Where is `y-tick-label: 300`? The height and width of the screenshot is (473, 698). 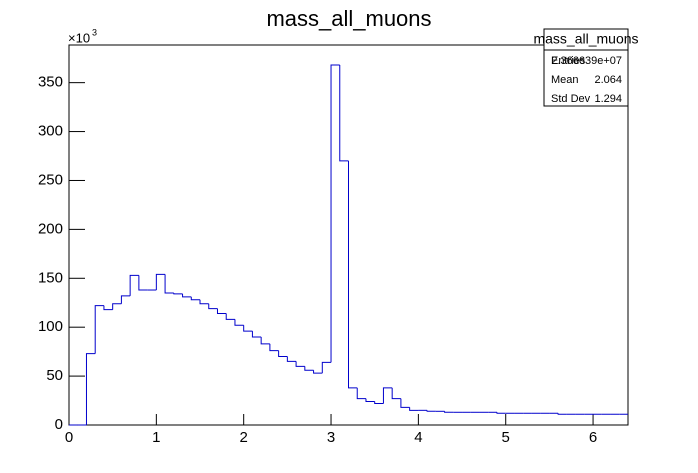
y-tick-label: 300 is located at coordinates (50, 131).